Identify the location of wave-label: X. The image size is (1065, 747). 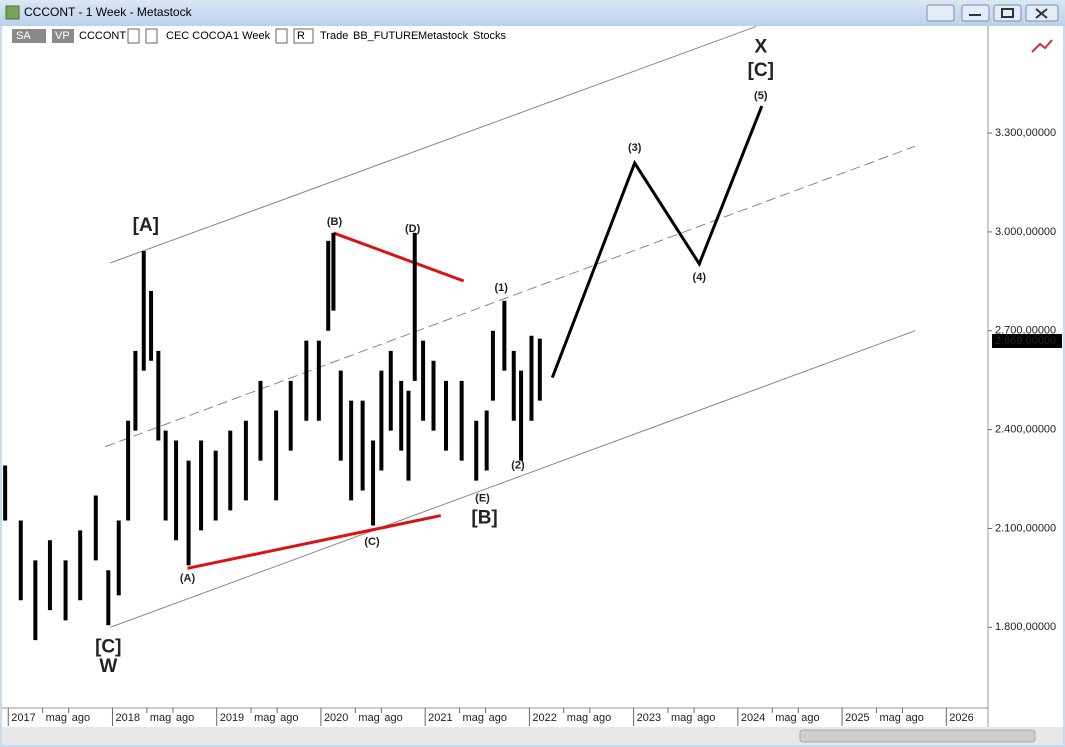
(760, 46).